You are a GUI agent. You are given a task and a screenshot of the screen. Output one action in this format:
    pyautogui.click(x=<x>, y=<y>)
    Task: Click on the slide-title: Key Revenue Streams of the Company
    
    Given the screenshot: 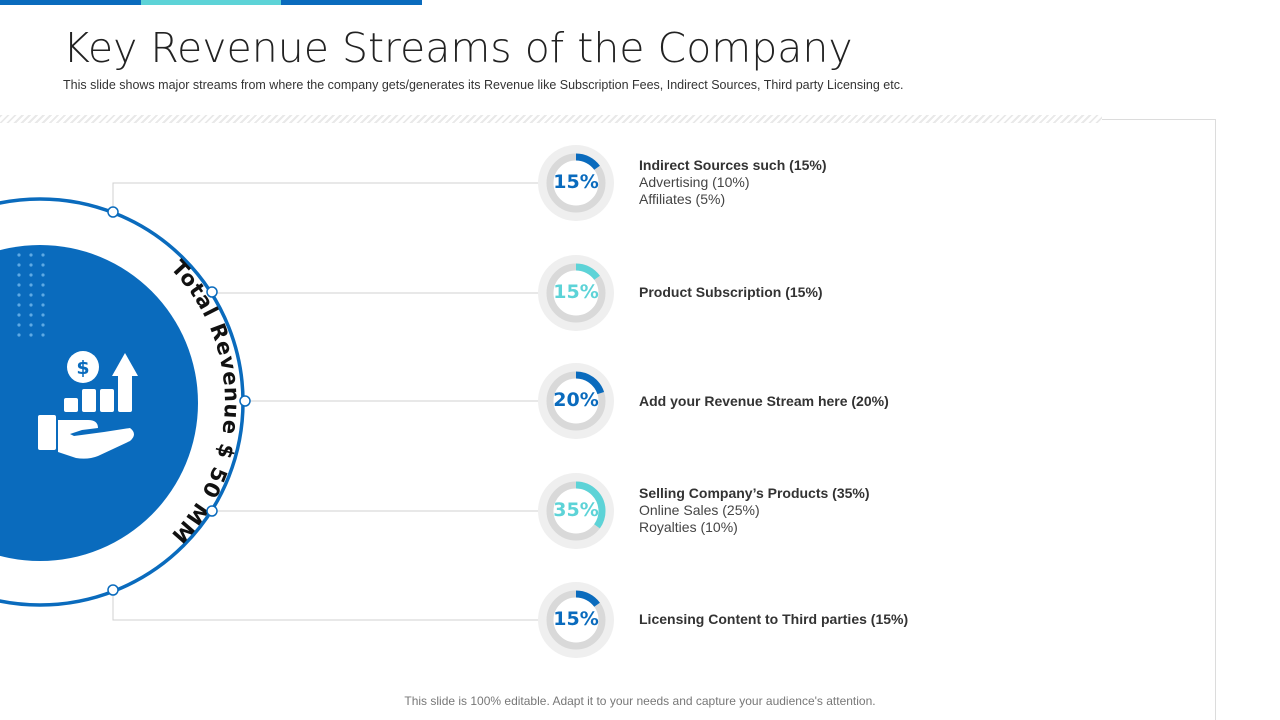 What is the action you would take?
    pyautogui.click(x=458, y=48)
    